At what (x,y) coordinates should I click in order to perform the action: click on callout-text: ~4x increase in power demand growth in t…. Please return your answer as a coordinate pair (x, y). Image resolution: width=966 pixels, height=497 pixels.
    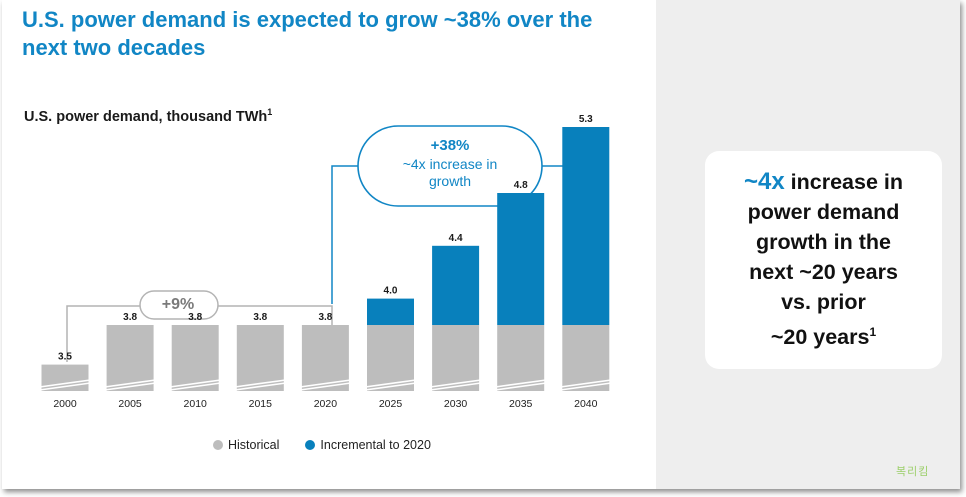
    Looking at the image, I should click on (823, 259).